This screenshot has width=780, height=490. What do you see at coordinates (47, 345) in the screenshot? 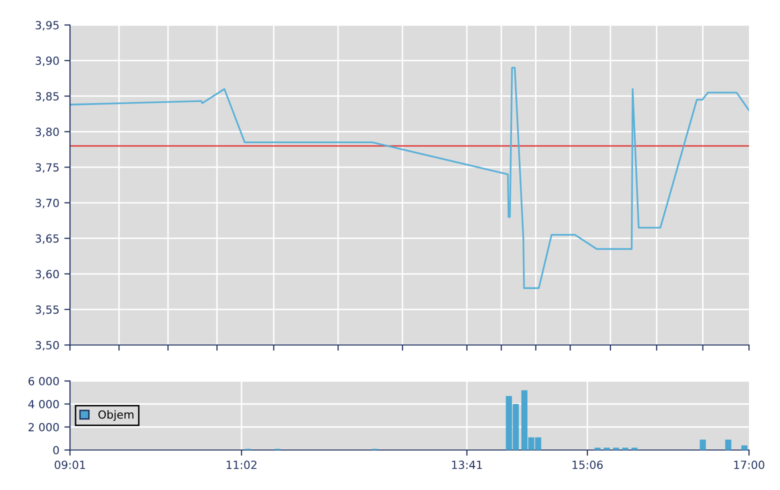
I see `y-tick-label: 3,50` at bounding box center [47, 345].